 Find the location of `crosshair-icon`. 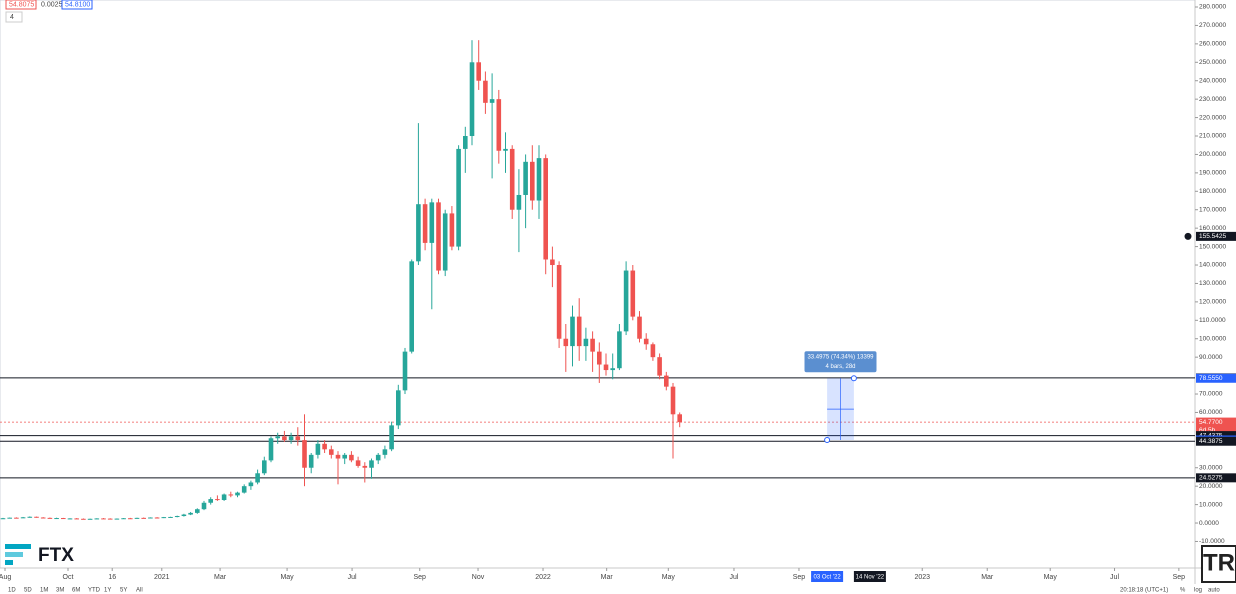

crosshair-icon is located at coordinates (1188, 236).